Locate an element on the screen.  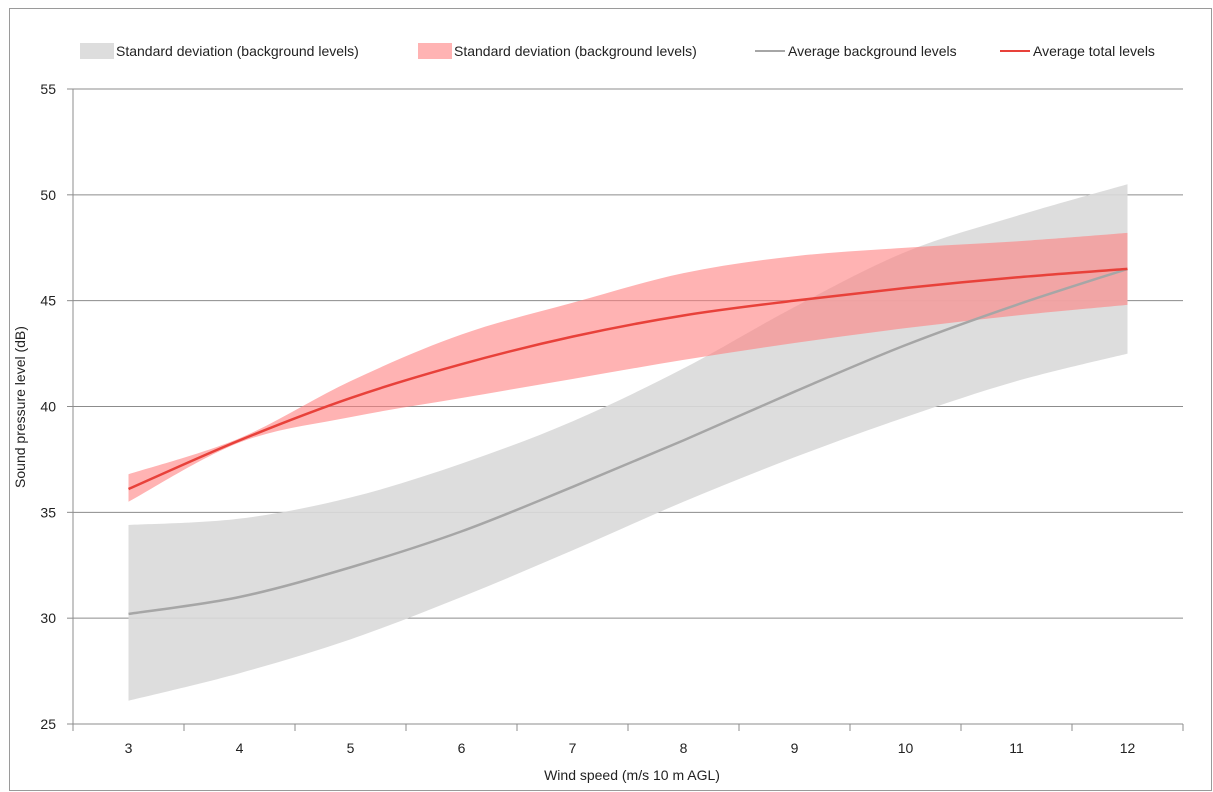
x-tick-label: 5 is located at coordinates (351, 748).